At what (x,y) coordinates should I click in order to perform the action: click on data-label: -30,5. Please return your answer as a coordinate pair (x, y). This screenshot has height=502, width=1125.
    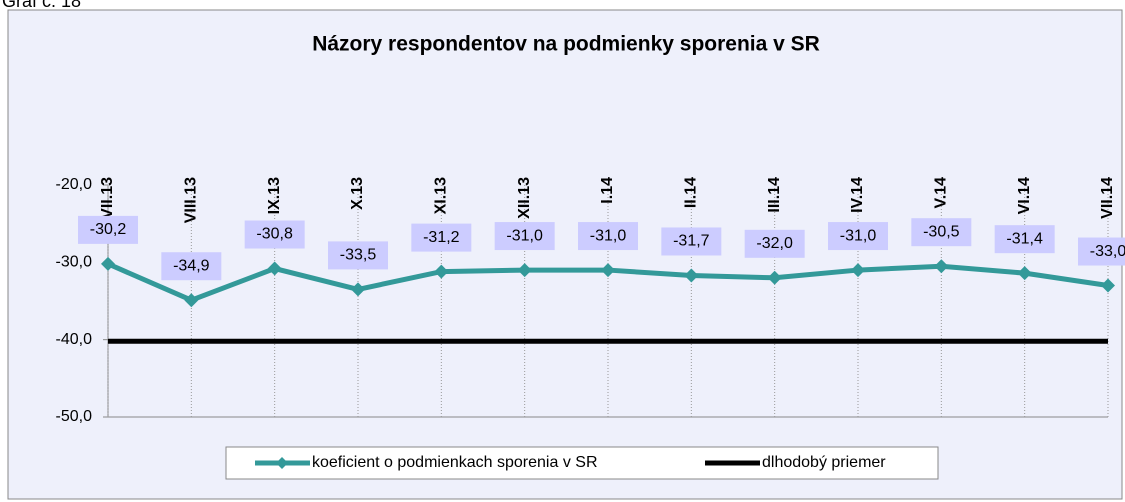
    Looking at the image, I should click on (941, 231).